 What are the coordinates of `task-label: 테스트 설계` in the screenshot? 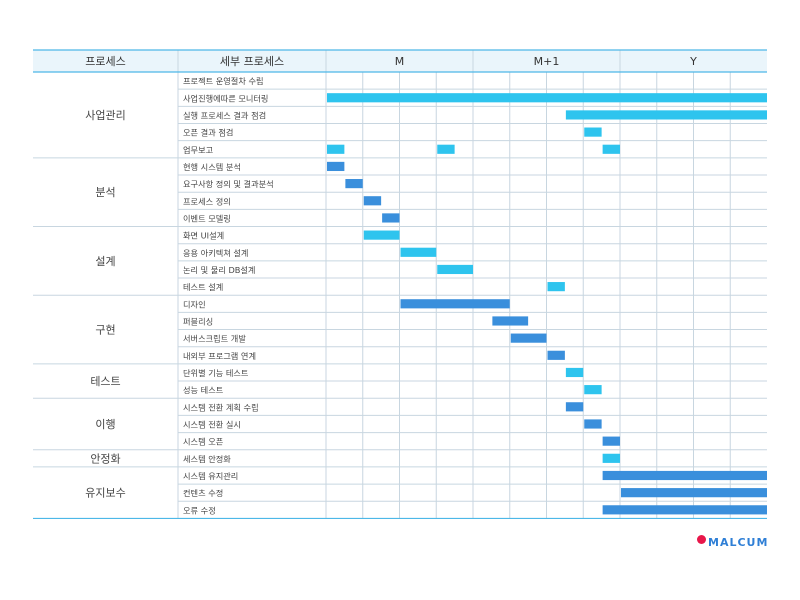 It's located at (203, 287).